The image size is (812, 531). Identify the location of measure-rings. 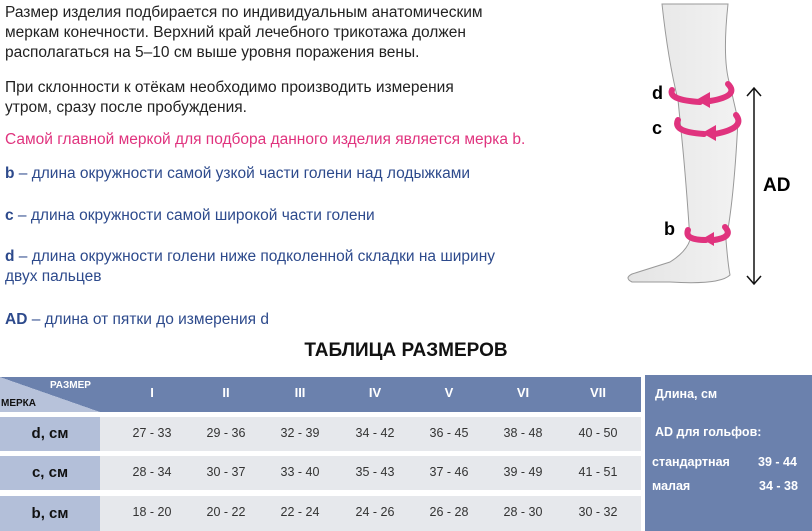
(705, 162).